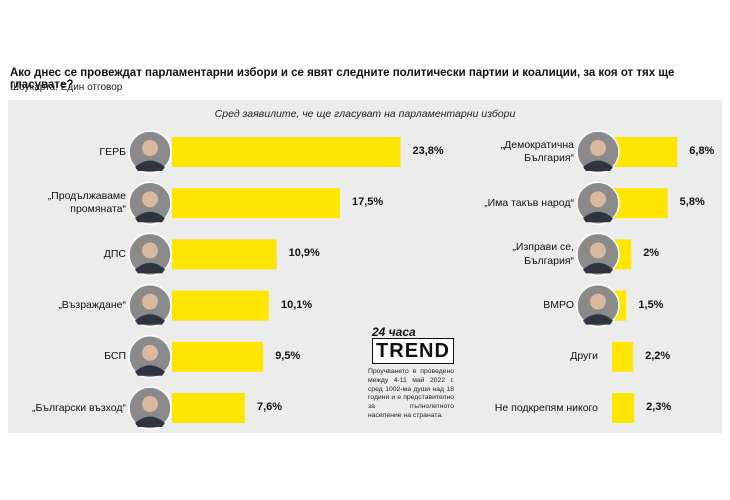  What do you see at coordinates (546, 407) in the screenshot?
I see `category-label: Не подкрепям никого` at bounding box center [546, 407].